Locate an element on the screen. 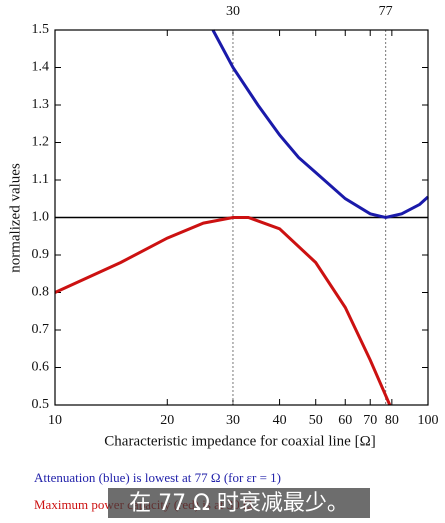 The width and height of the screenshot is (445, 523). subtitle-box is located at coordinates (239, 503).